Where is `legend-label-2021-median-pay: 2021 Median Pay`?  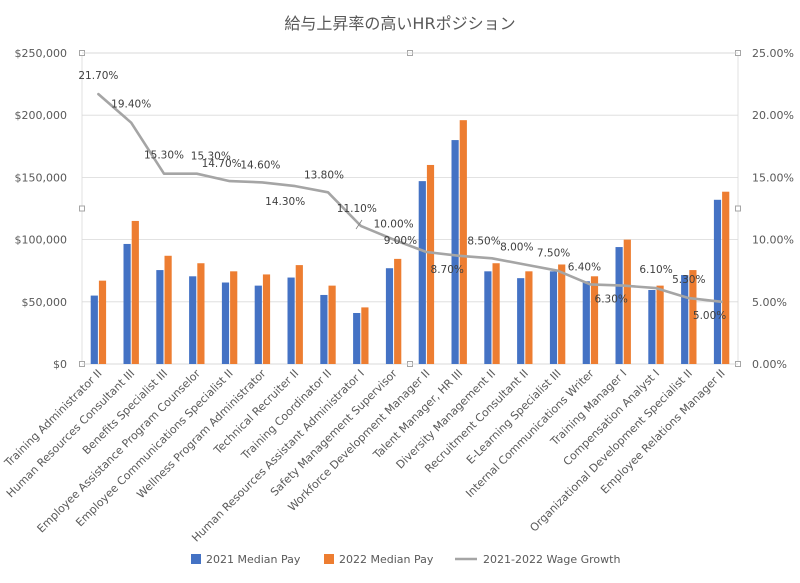 legend-label-2021-median-pay: 2021 Median Pay is located at coordinates (253, 559).